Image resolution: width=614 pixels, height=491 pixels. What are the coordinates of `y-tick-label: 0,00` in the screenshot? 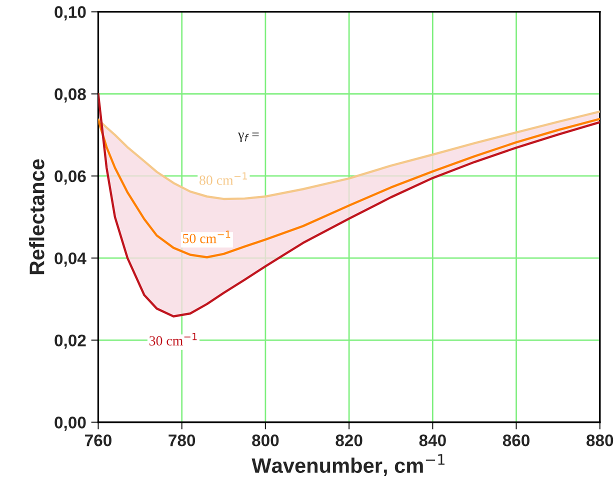 It's located at (70, 423).